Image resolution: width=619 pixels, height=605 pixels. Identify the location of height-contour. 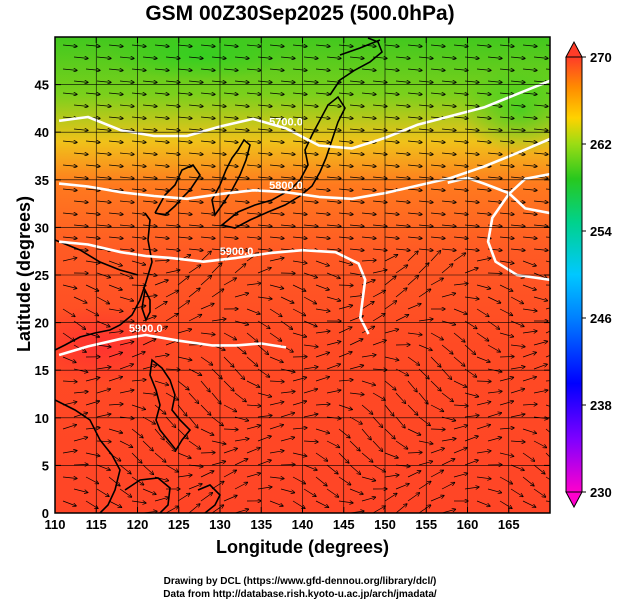
(518, 227).